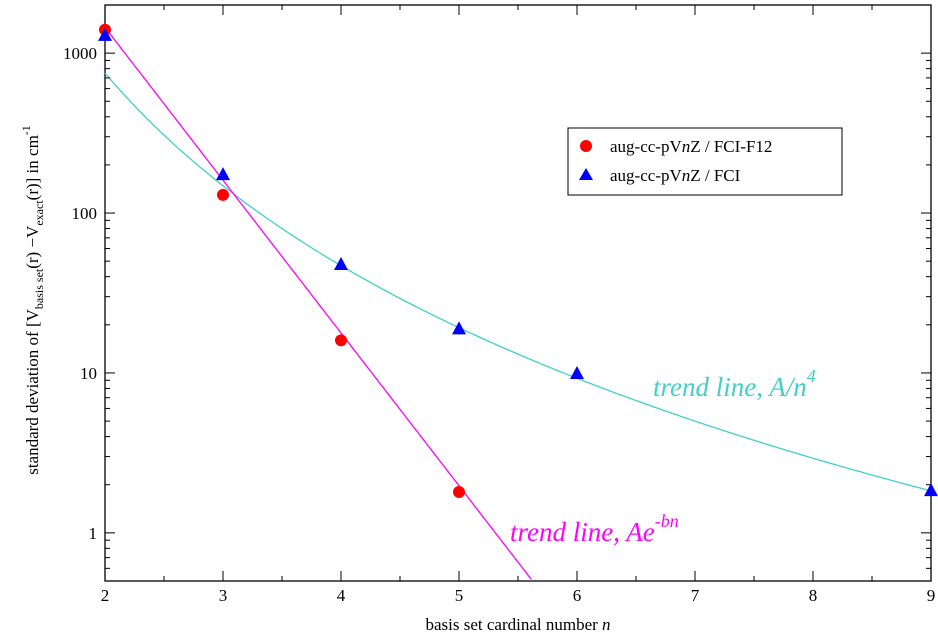 Image resolution: width=938 pixels, height=639 pixels. I want to click on x-axis-title: basis set cardinal number n, so click(517, 624).